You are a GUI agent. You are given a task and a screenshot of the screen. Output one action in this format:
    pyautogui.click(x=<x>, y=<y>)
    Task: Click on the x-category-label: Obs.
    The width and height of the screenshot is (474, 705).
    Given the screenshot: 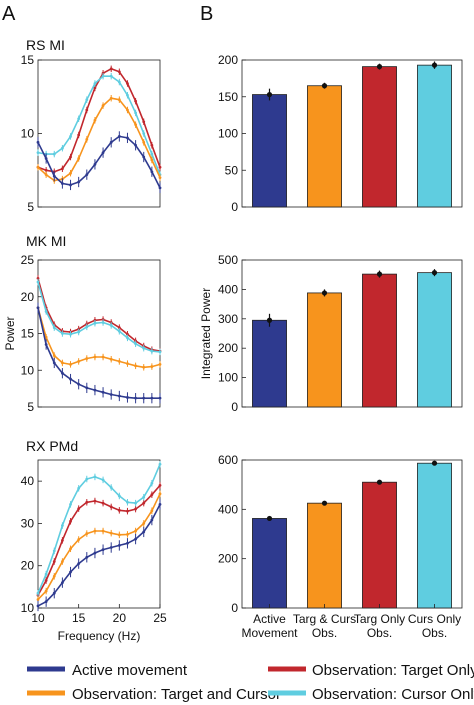 What is the action you would take?
    pyautogui.click(x=379, y=633)
    